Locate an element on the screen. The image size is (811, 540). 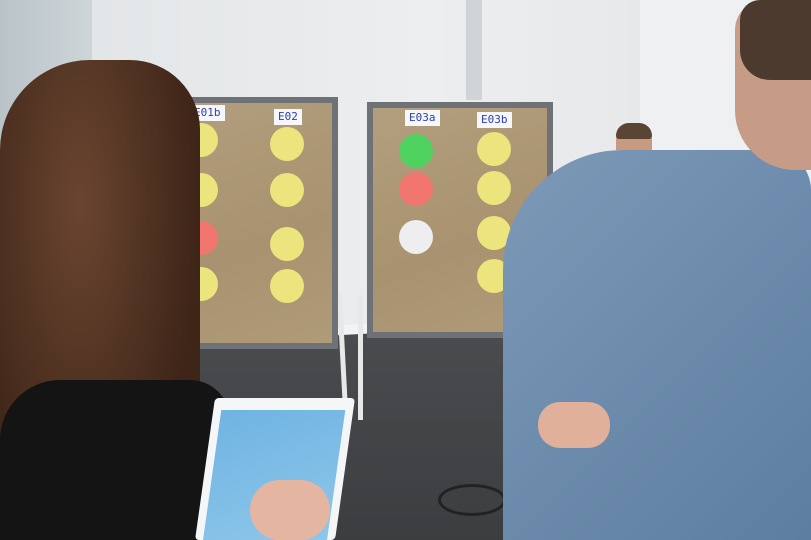
woman-black-top is located at coordinates (115, 460).